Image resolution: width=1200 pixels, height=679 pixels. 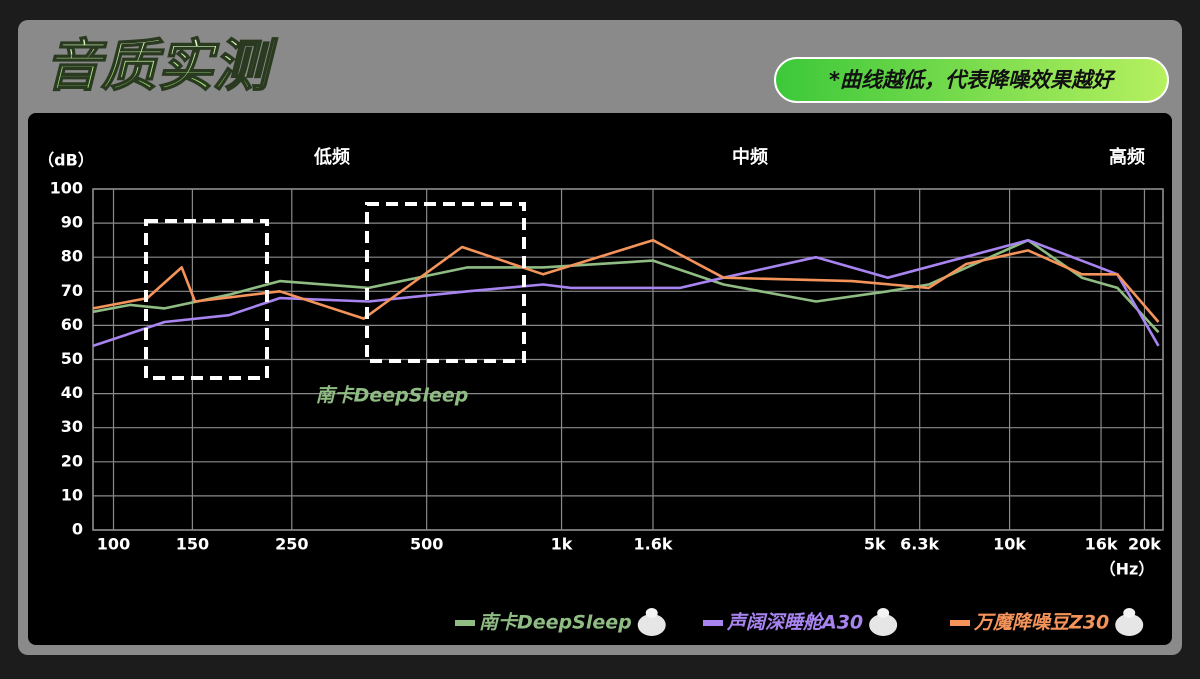 What do you see at coordinates (72, 460) in the screenshot?
I see `y-tick-label: 20` at bounding box center [72, 460].